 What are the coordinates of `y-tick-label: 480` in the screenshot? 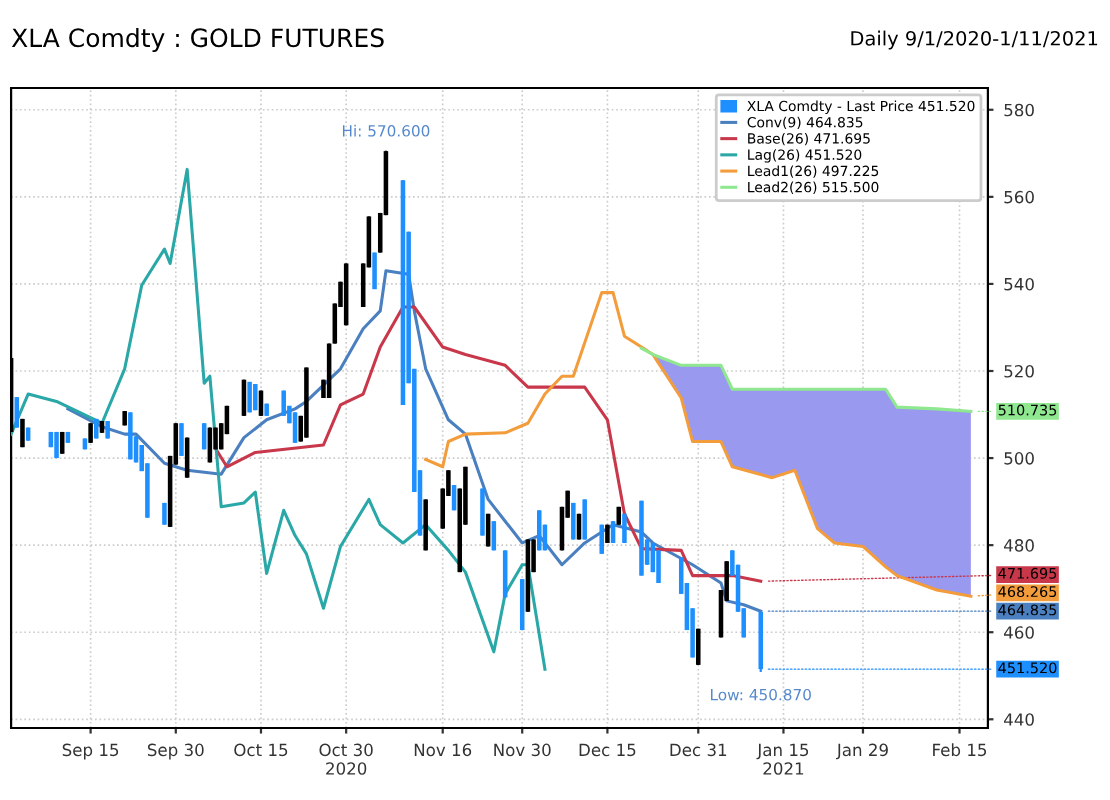 It's located at (1018, 545).